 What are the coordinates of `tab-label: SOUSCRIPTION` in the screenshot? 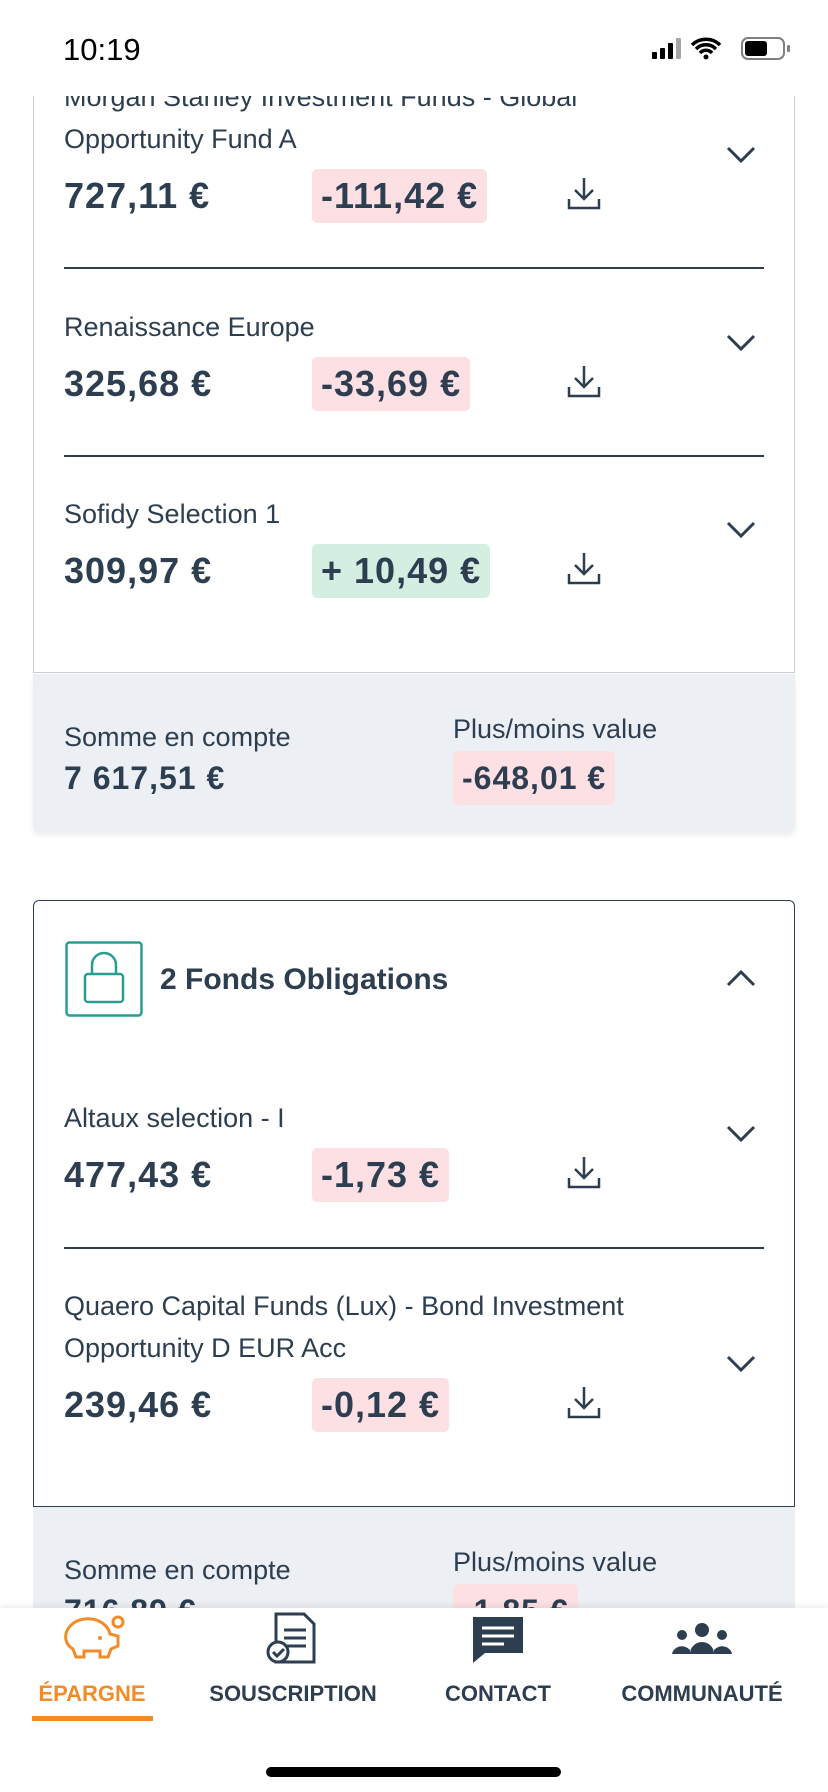 It's located at (293, 1693).